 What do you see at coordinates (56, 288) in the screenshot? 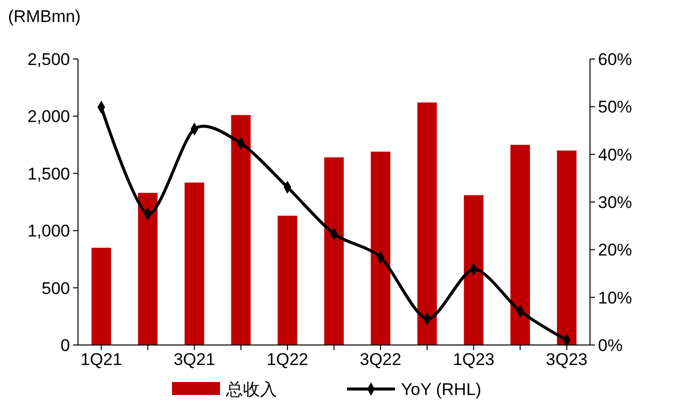
I see `y-tick-label: 500` at bounding box center [56, 288].